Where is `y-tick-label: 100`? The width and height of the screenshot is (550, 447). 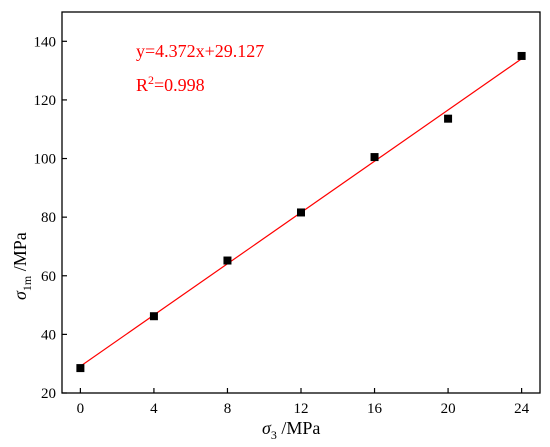
y-tick-label: 100 is located at coordinates (45, 160).